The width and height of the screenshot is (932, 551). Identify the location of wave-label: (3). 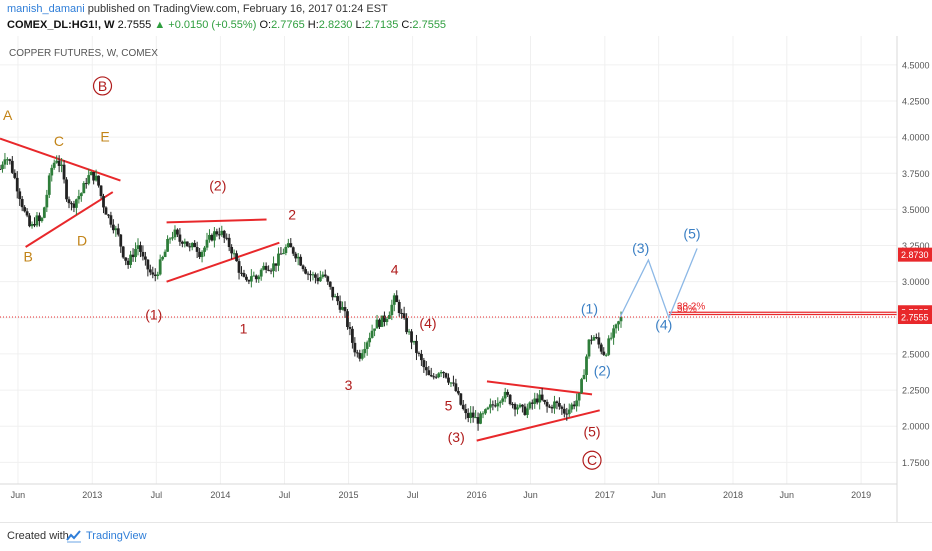
(640, 248).